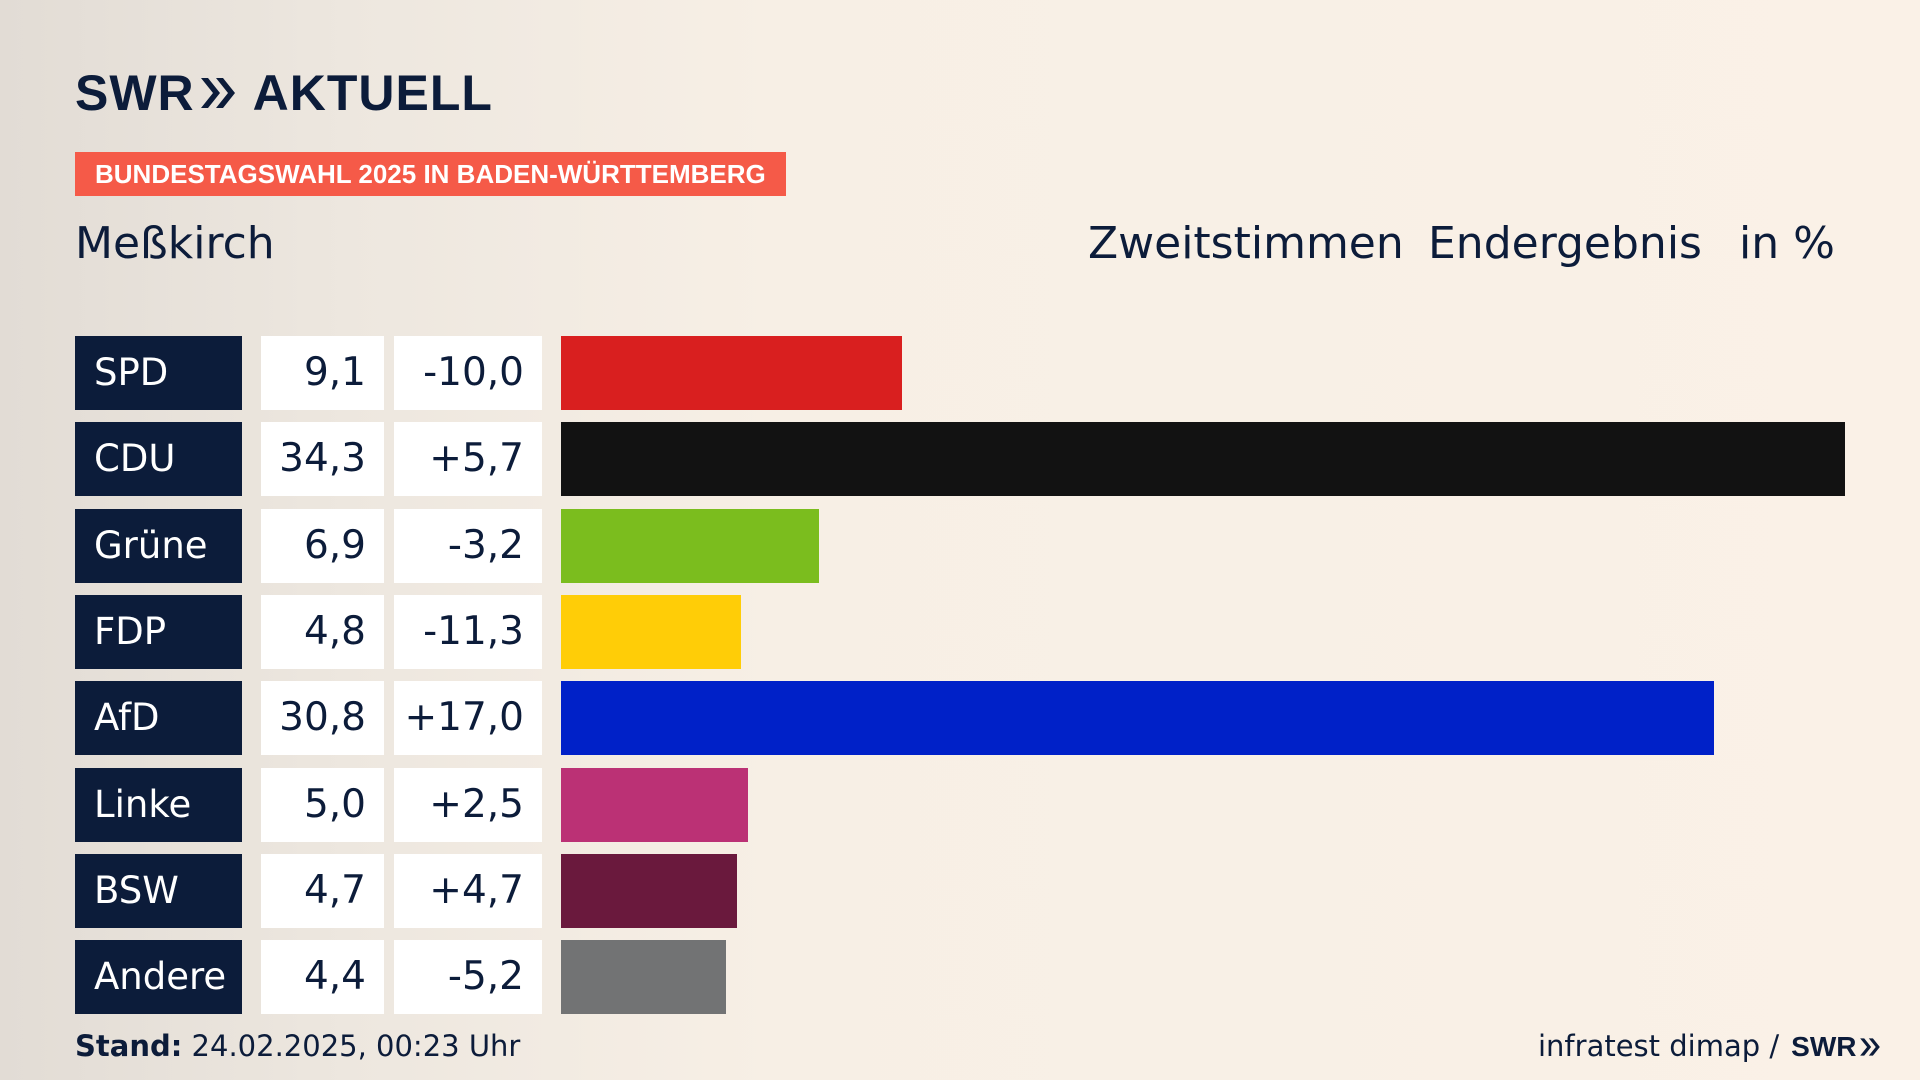  I want to click on source-text: infratest dimap /, so click(1659, 1046).